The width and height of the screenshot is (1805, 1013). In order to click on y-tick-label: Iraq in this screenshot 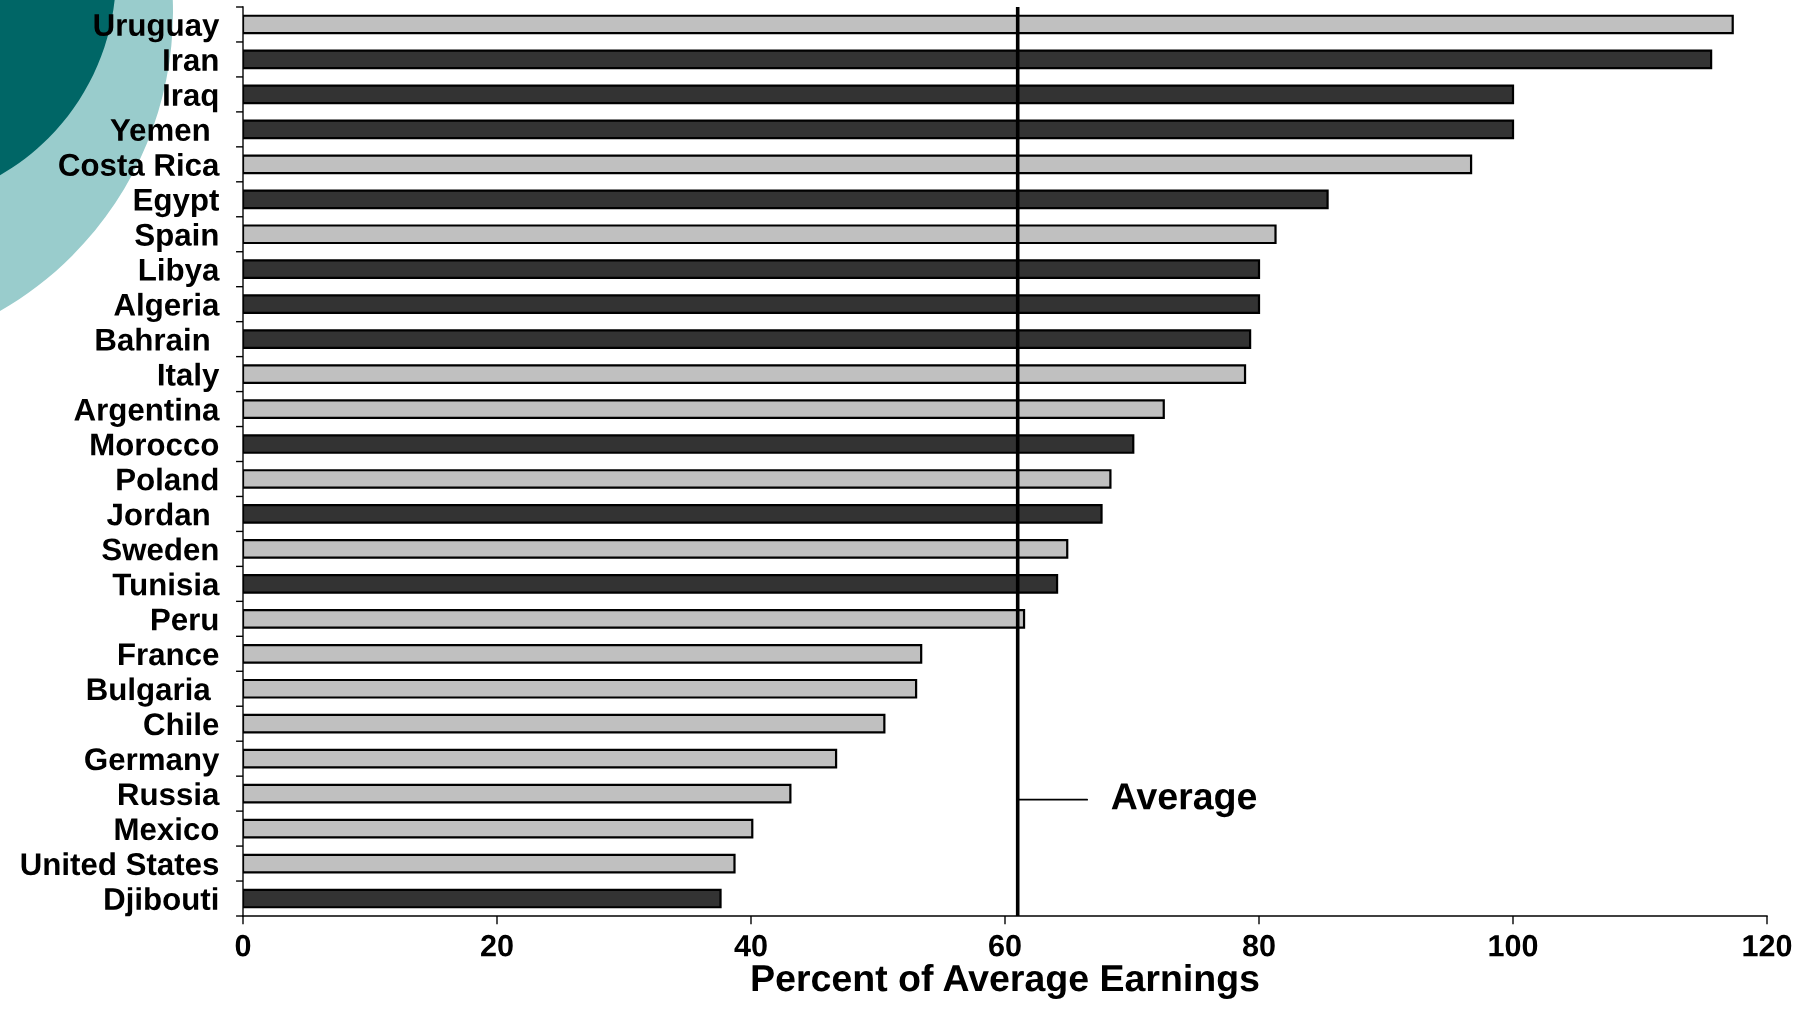, I will do `click(191, 98)`.